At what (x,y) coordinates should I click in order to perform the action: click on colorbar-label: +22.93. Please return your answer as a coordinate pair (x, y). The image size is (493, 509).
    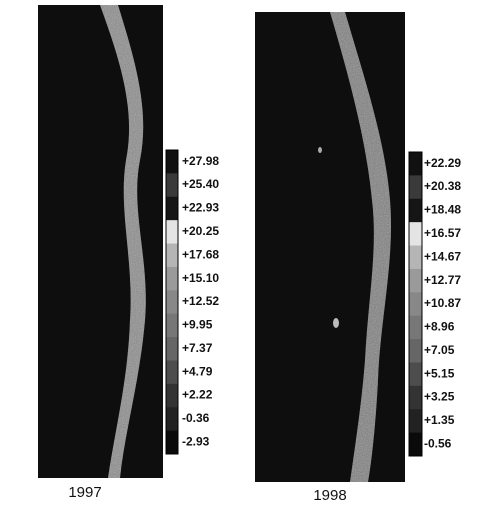
    Looking at the image, I should click on (200, 208).